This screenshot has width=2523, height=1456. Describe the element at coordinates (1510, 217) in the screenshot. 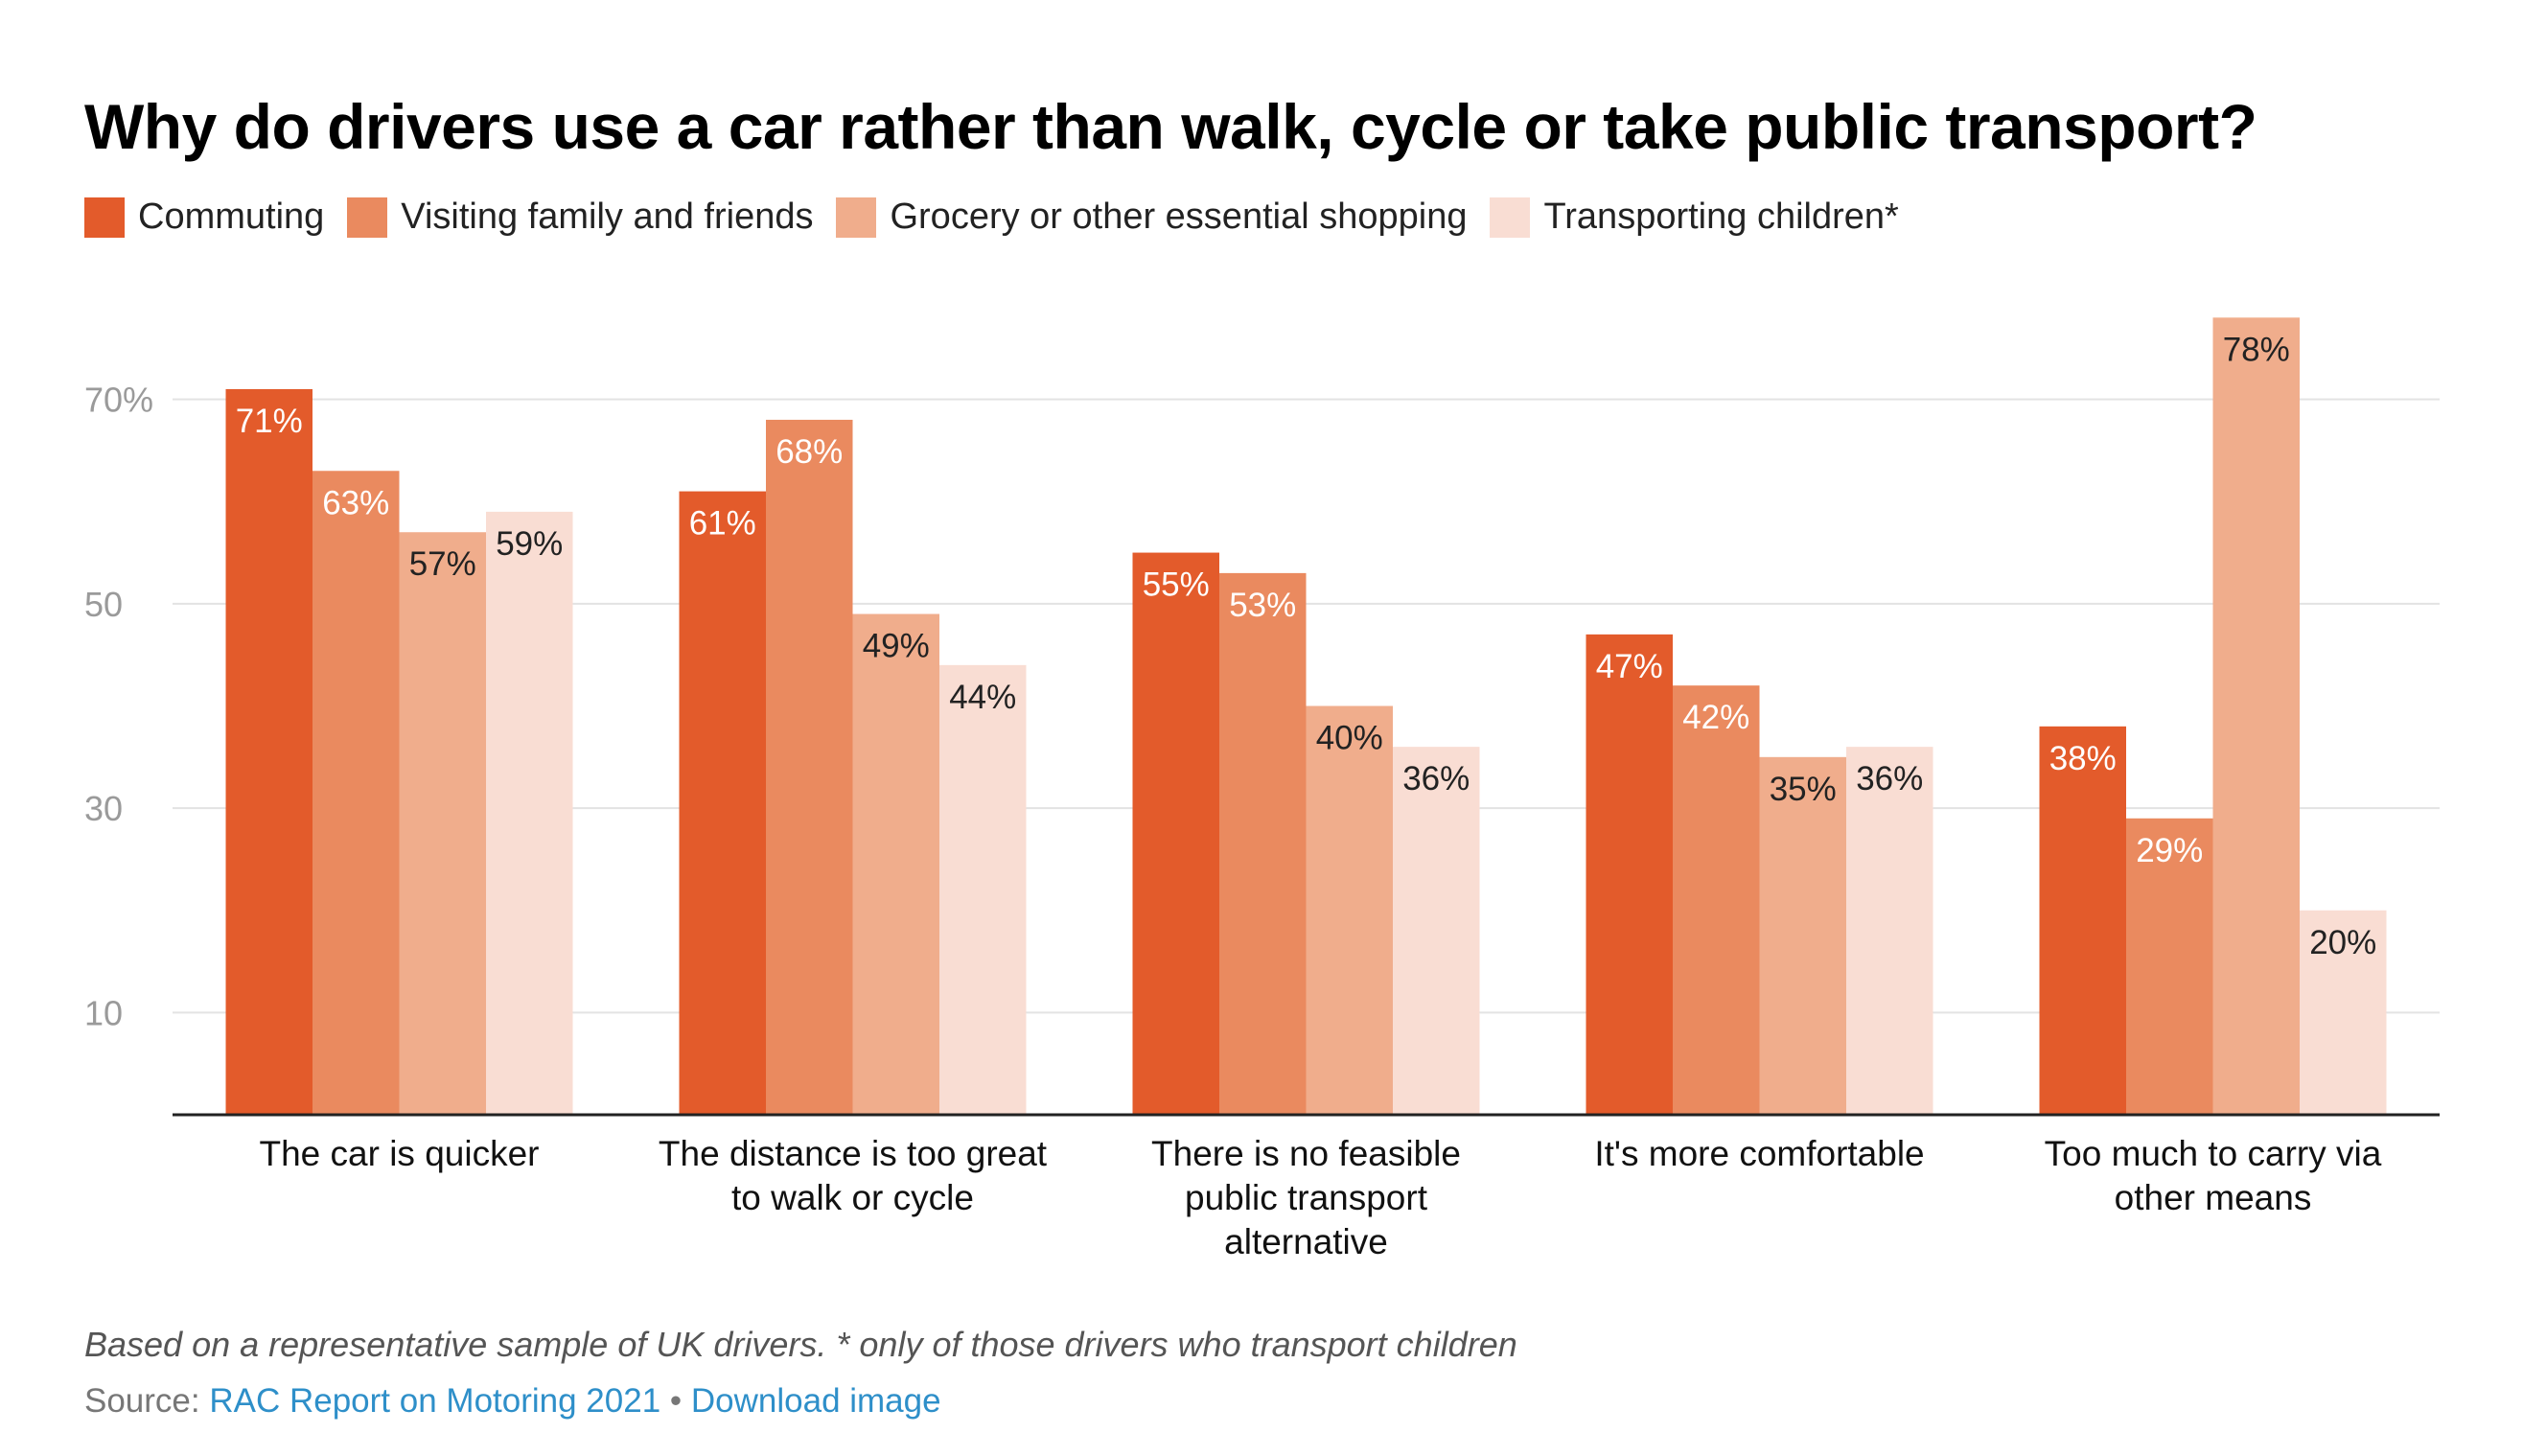

I see `legend-swatch-children` at that location.